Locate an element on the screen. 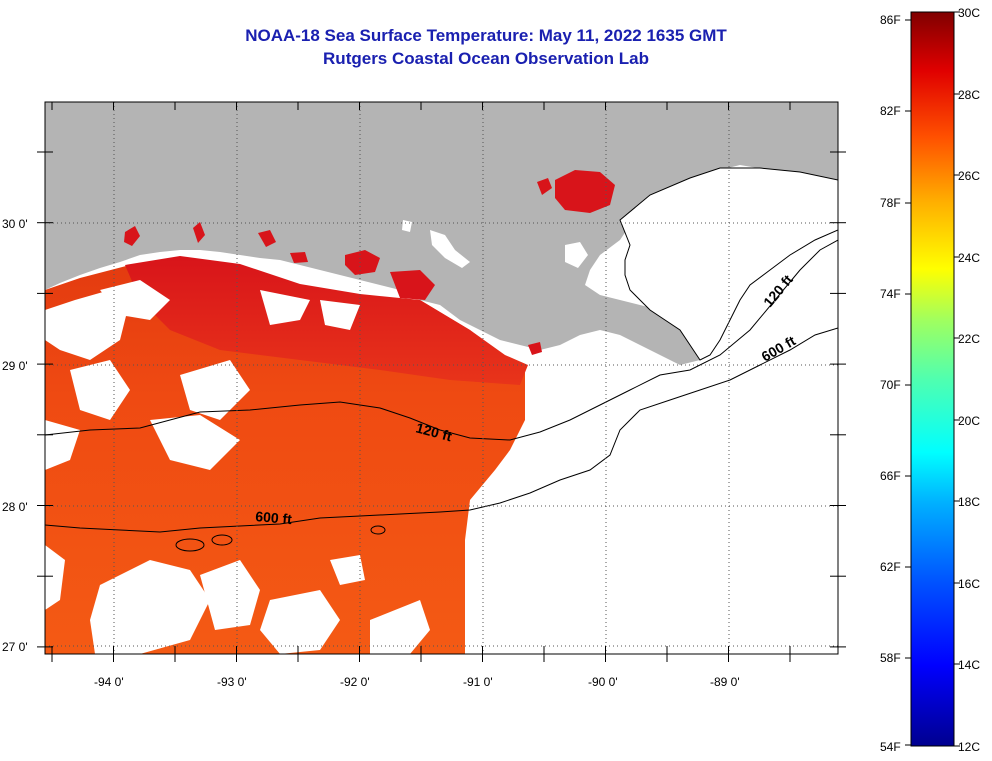  c-label: 28C is located at coordinates (969, 95).